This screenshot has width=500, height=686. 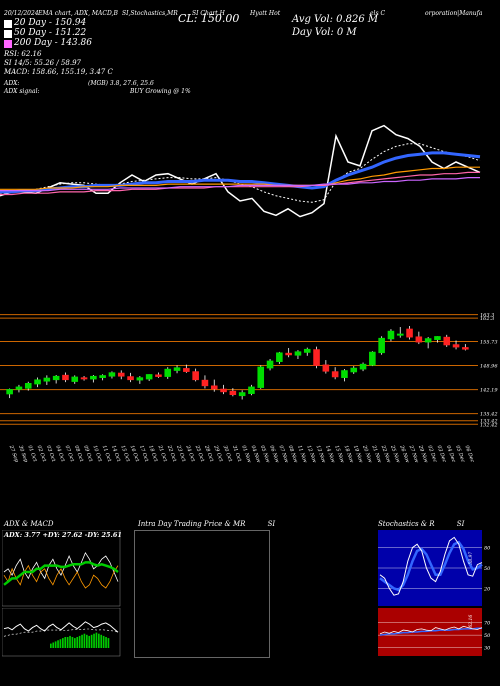 What do you see at coordinates (70, 454) in the screenshot?
I see `x-tick-label: 07 Oct` at bounding box center [70, 454].